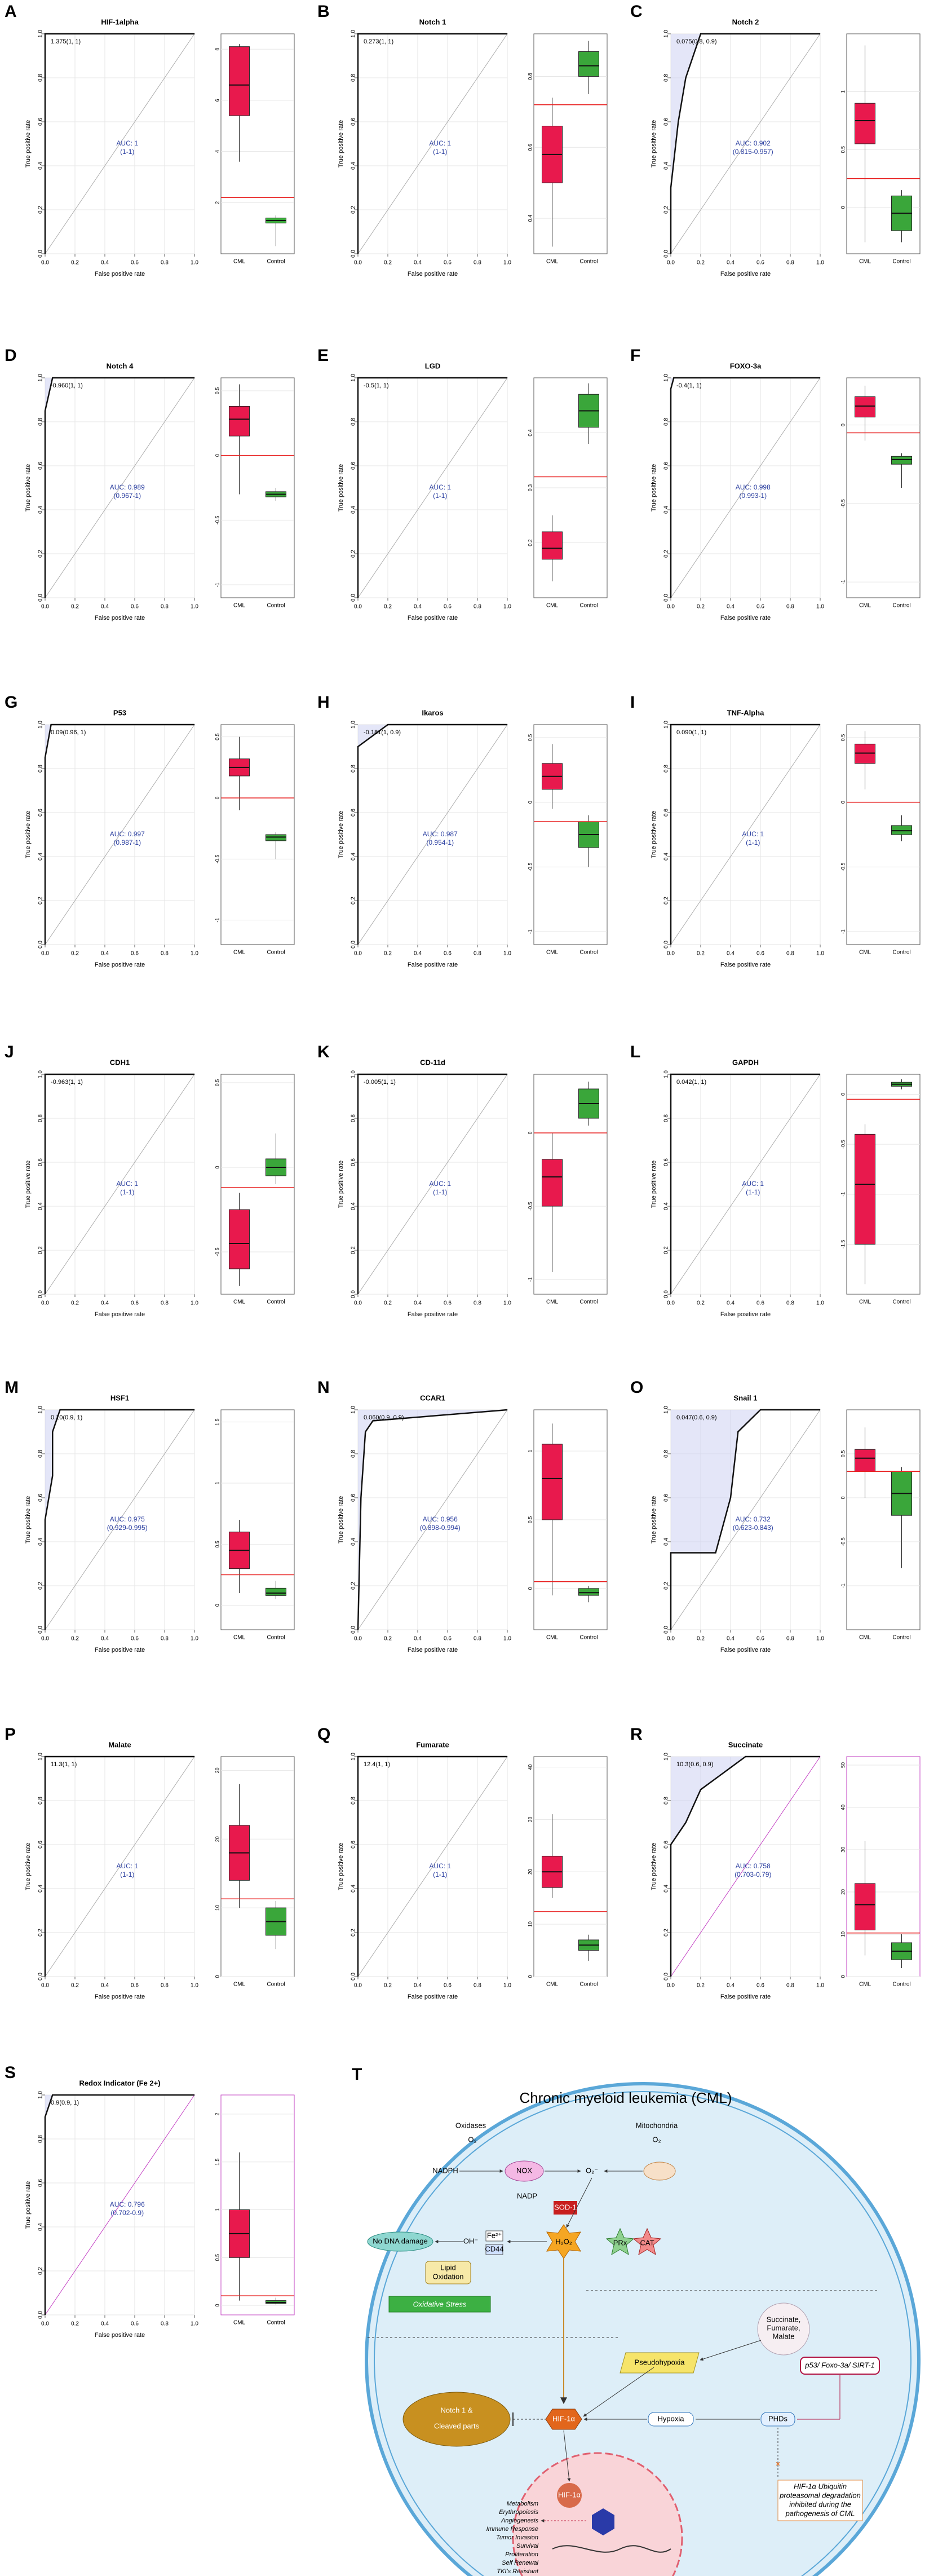 The height and width of the screenshot is (2576, 938). What do you see at coordinates (530, 432) in the screenshot?
I see `box-tick-label: 0.4` at bounding box center [530, 432].